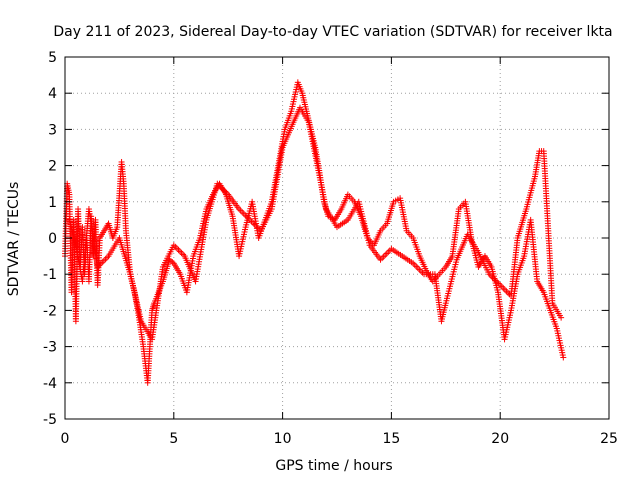 Image resolution: width=640 pixels, height=480 pixels. What do you see at coordinates (52, 130) in the screenshot?
I see `y-tick-label: 3` at bounding box center [52, 130].